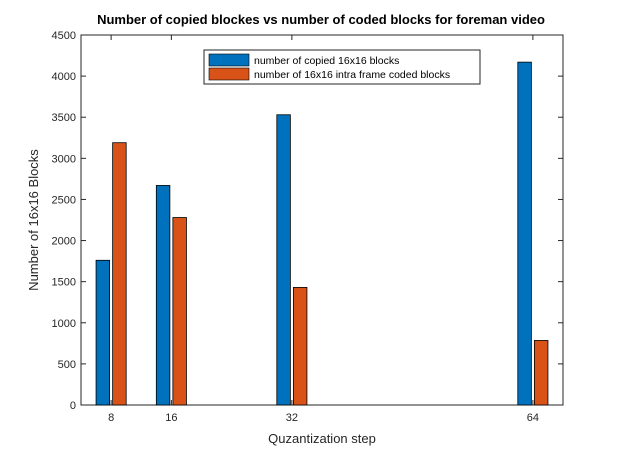  I want to click on y-tick-label: 2500, so click(64, 200).